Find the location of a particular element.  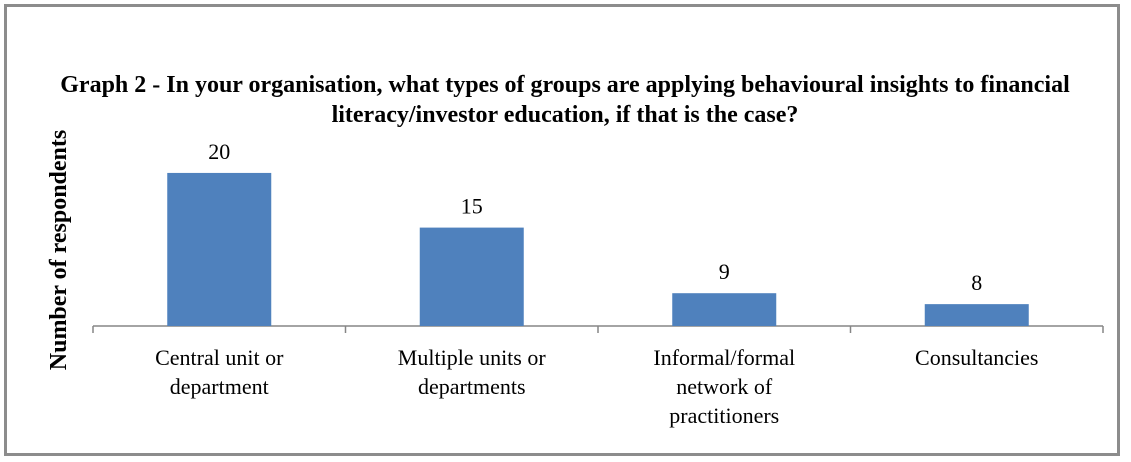

y-axis-label: Number of respondents is located at coordinates (59, 250).